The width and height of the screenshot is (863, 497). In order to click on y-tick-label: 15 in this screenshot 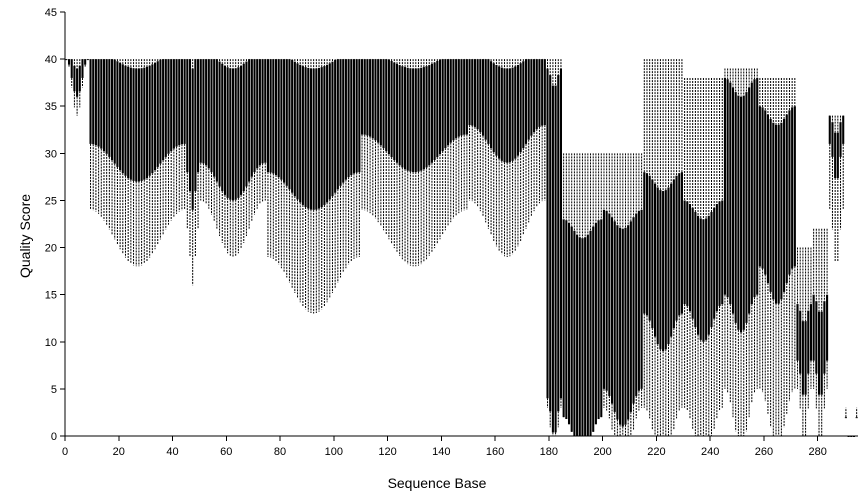, I will do `click(51, 296)`.